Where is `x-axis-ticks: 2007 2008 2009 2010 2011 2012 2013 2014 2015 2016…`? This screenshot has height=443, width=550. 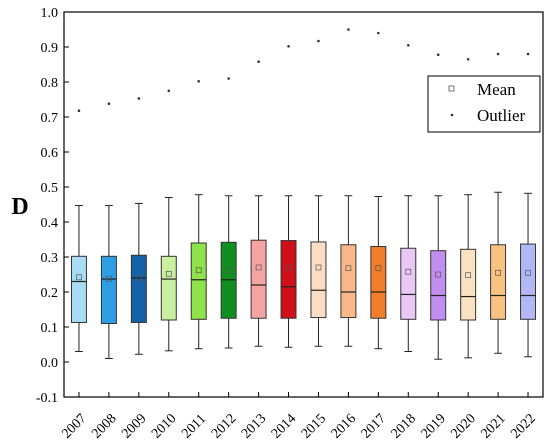 x-axis-ticks: 2007 2008 2009 2010 2011 2012 2013 2014 2015 2016… is located at coordinates (299, 417).